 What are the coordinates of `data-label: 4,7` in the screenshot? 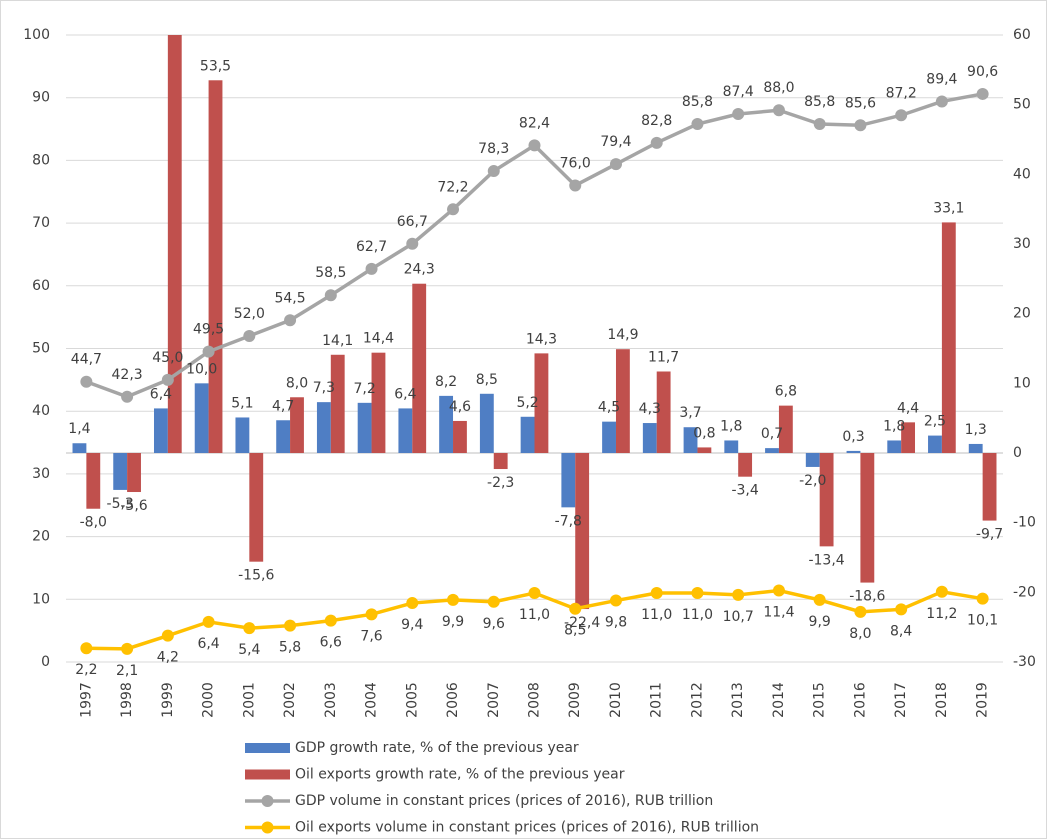 It's located at (283, 406).